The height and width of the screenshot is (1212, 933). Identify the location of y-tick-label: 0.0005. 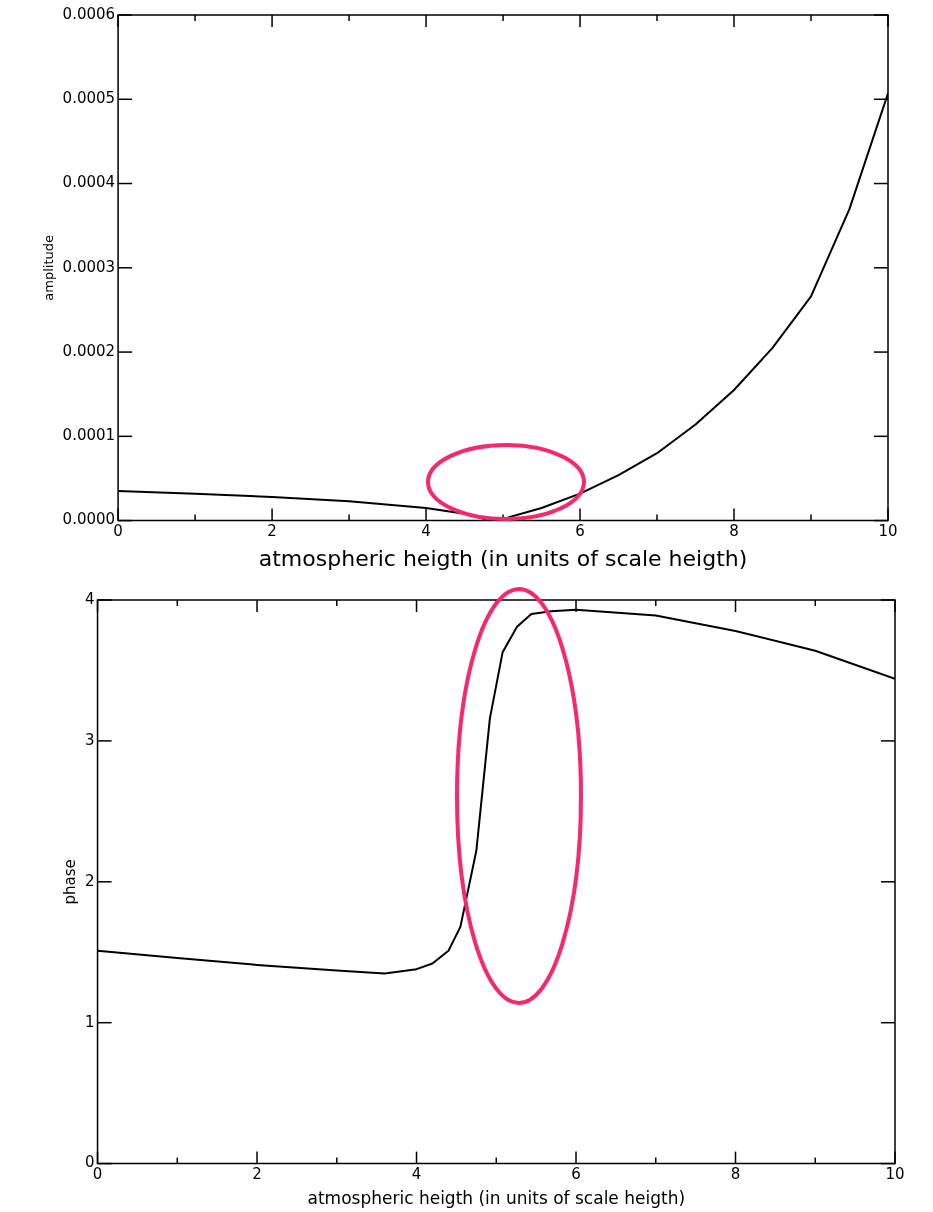
(89, 98).